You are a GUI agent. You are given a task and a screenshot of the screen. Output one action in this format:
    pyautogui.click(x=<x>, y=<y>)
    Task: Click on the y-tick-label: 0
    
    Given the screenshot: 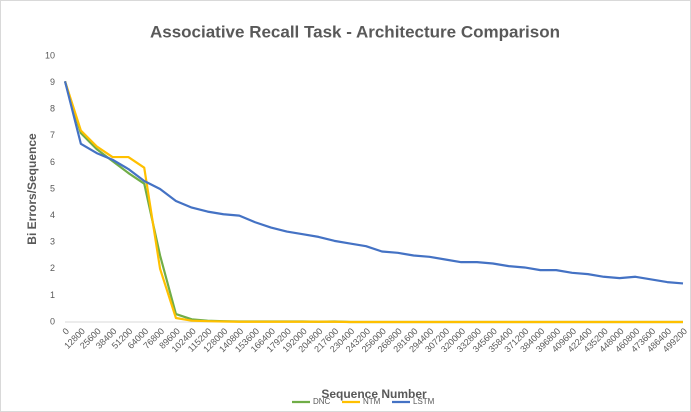 What is the action you would take?
    pyautogui.click(x=52, y=321)
    